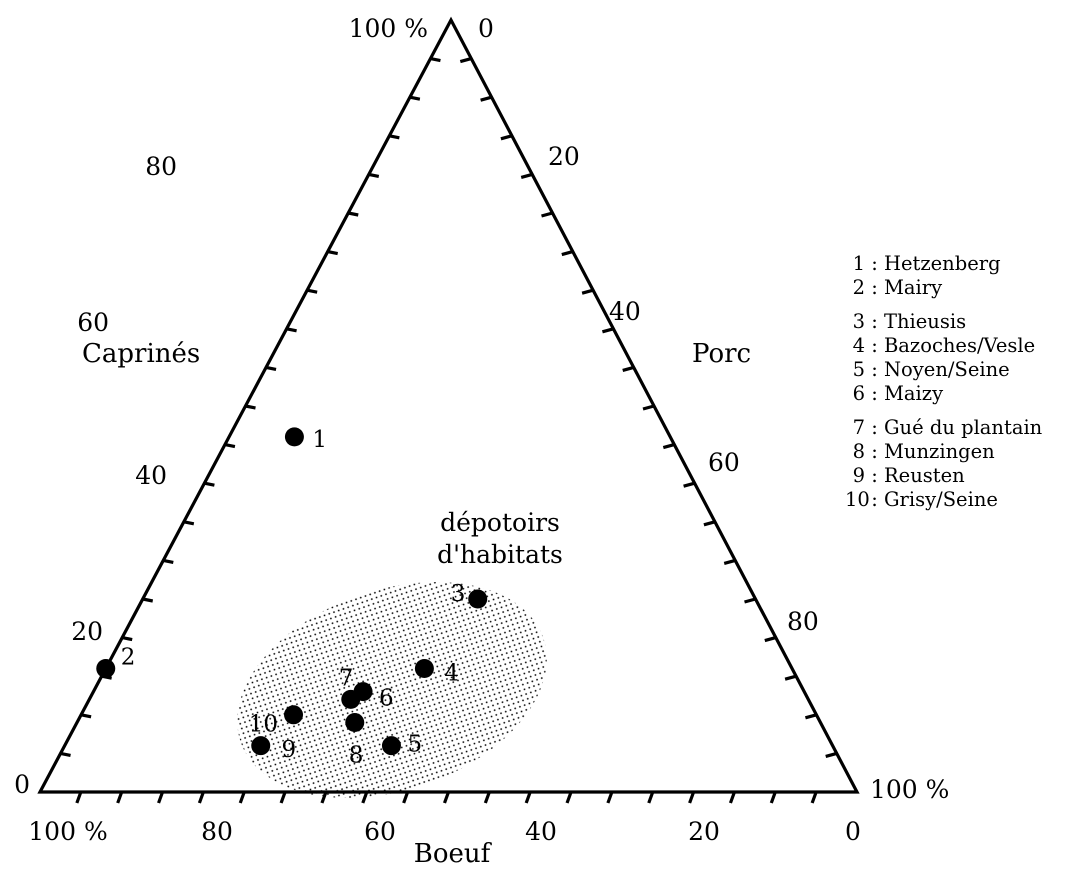 The width and height of the screenshot is (1079, 873). I want to click on legend-item-7: 7 : Gué du plantain, so click(944, 428).